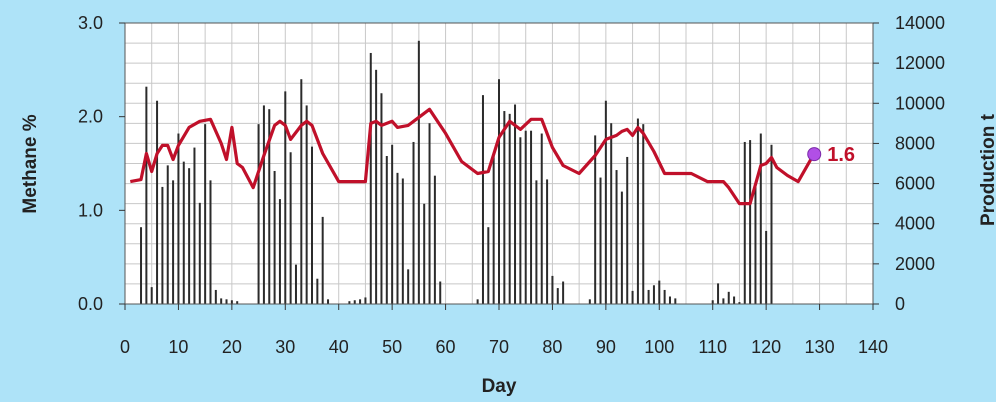 The height and width of the screenshot is (402, 996). Describe the element at coordinates (90, 304) in the screenshot. I see `y-left-tick-label: 0.0` at that location.